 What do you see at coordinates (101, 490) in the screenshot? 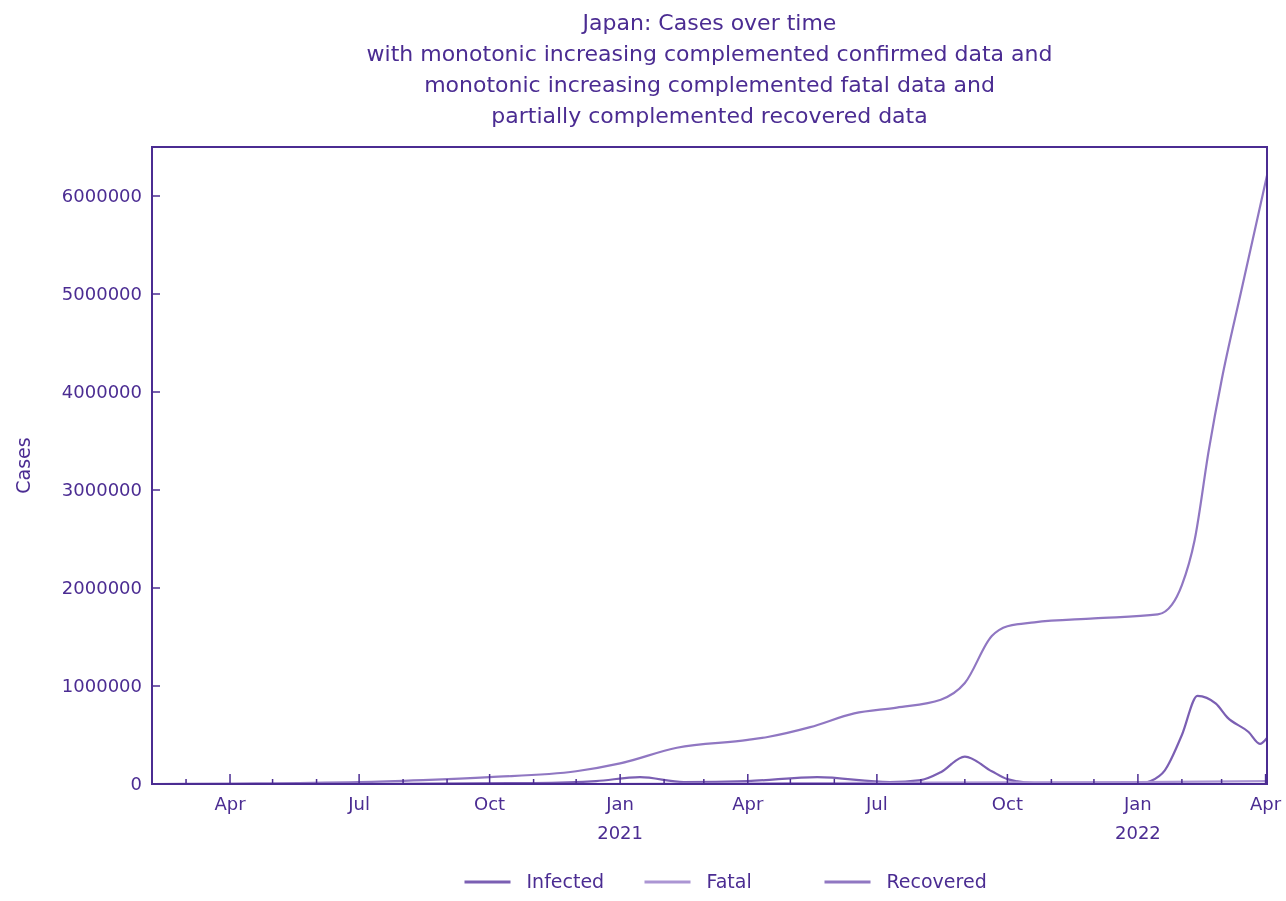
I see `y-tick-label: 3000000` at bounding box center [101, 490].